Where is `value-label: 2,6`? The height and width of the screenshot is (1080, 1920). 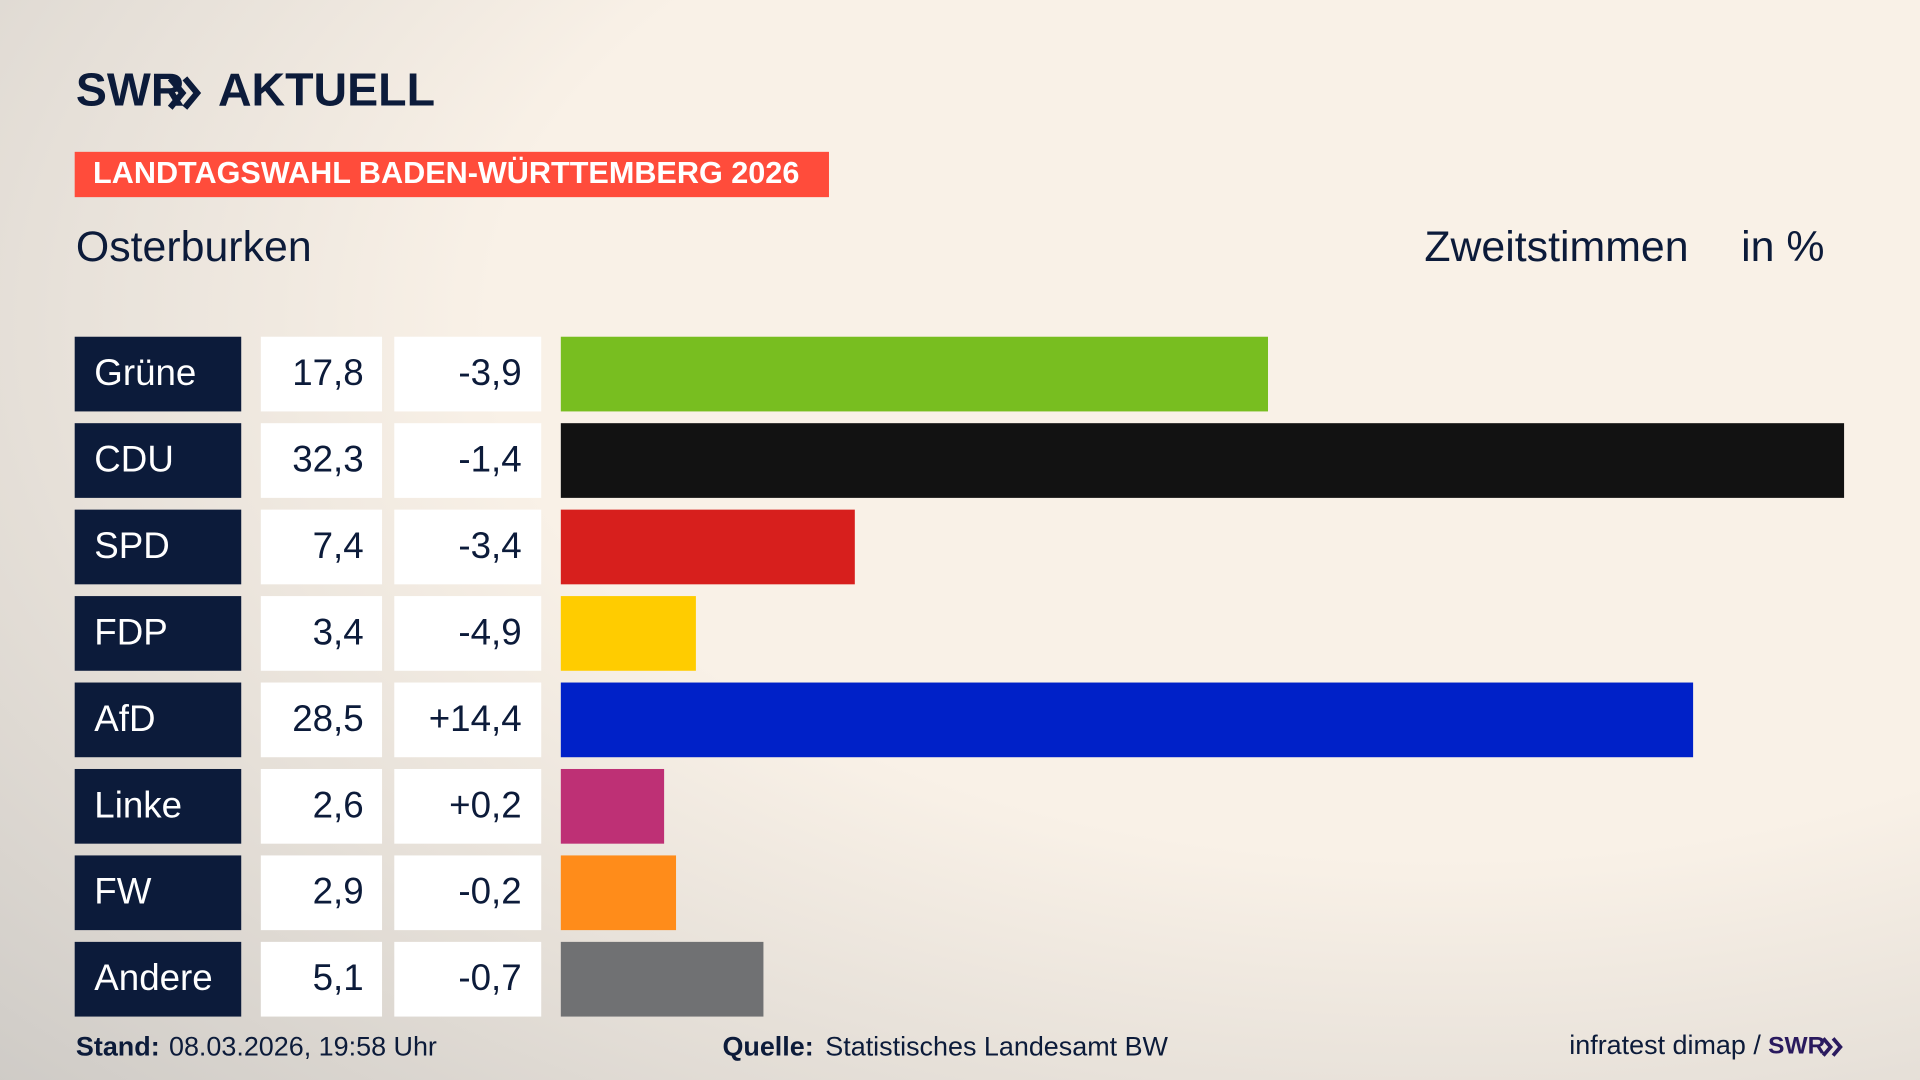
value-label: 2,6 is located at coordinates (338, 804).